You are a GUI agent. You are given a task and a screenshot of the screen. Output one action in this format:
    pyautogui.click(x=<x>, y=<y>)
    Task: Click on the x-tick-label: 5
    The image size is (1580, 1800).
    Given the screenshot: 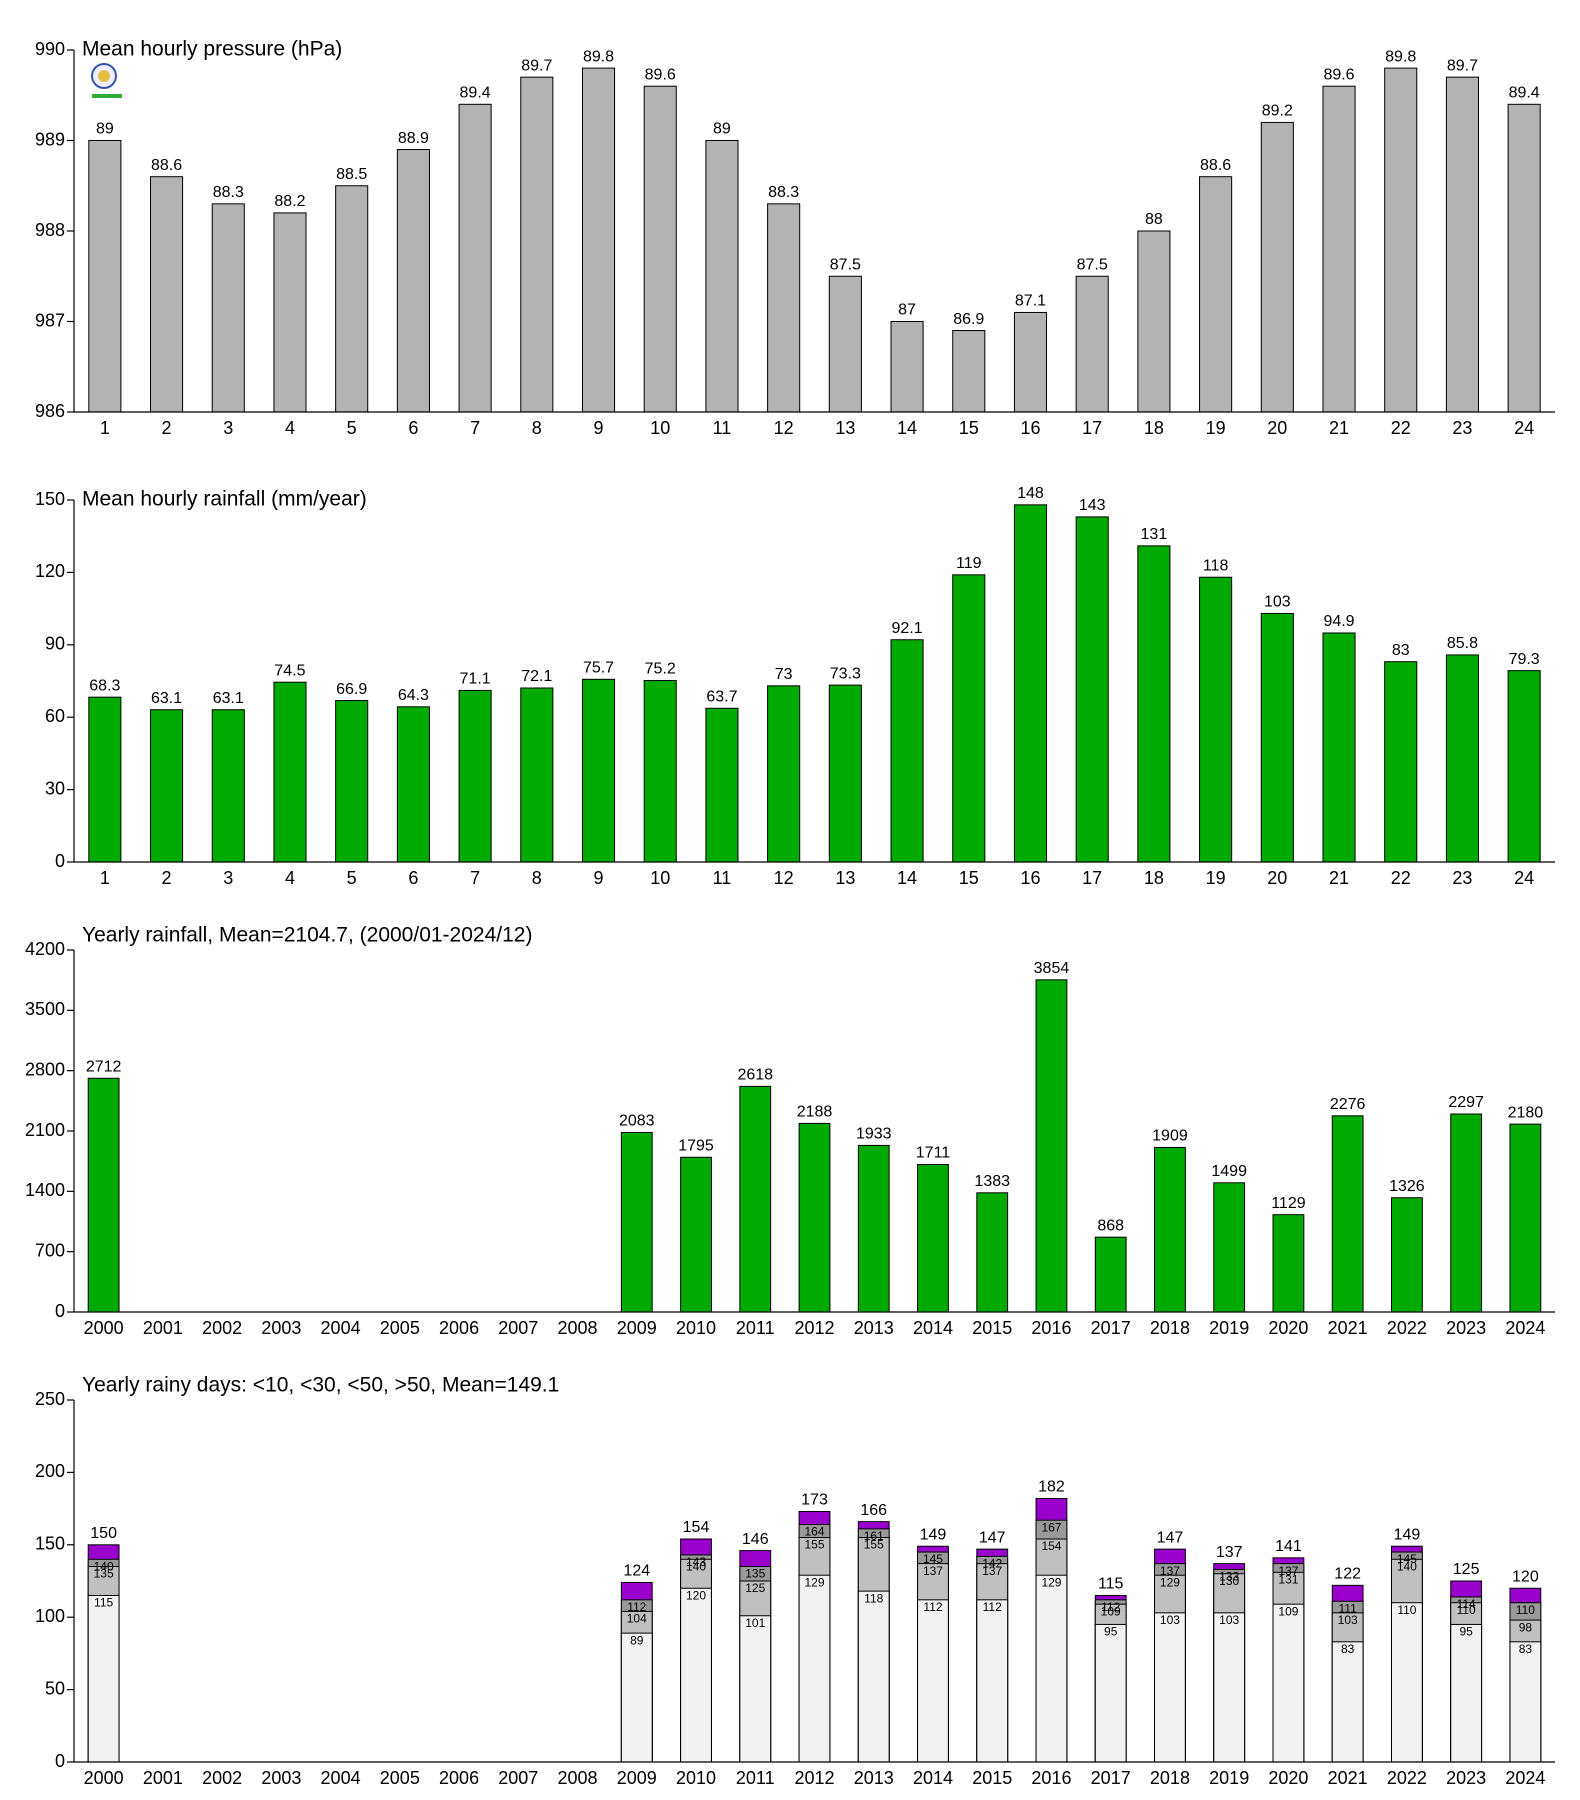 What is the action you would take?
    pyautogui.click(x=352, y=878)
    